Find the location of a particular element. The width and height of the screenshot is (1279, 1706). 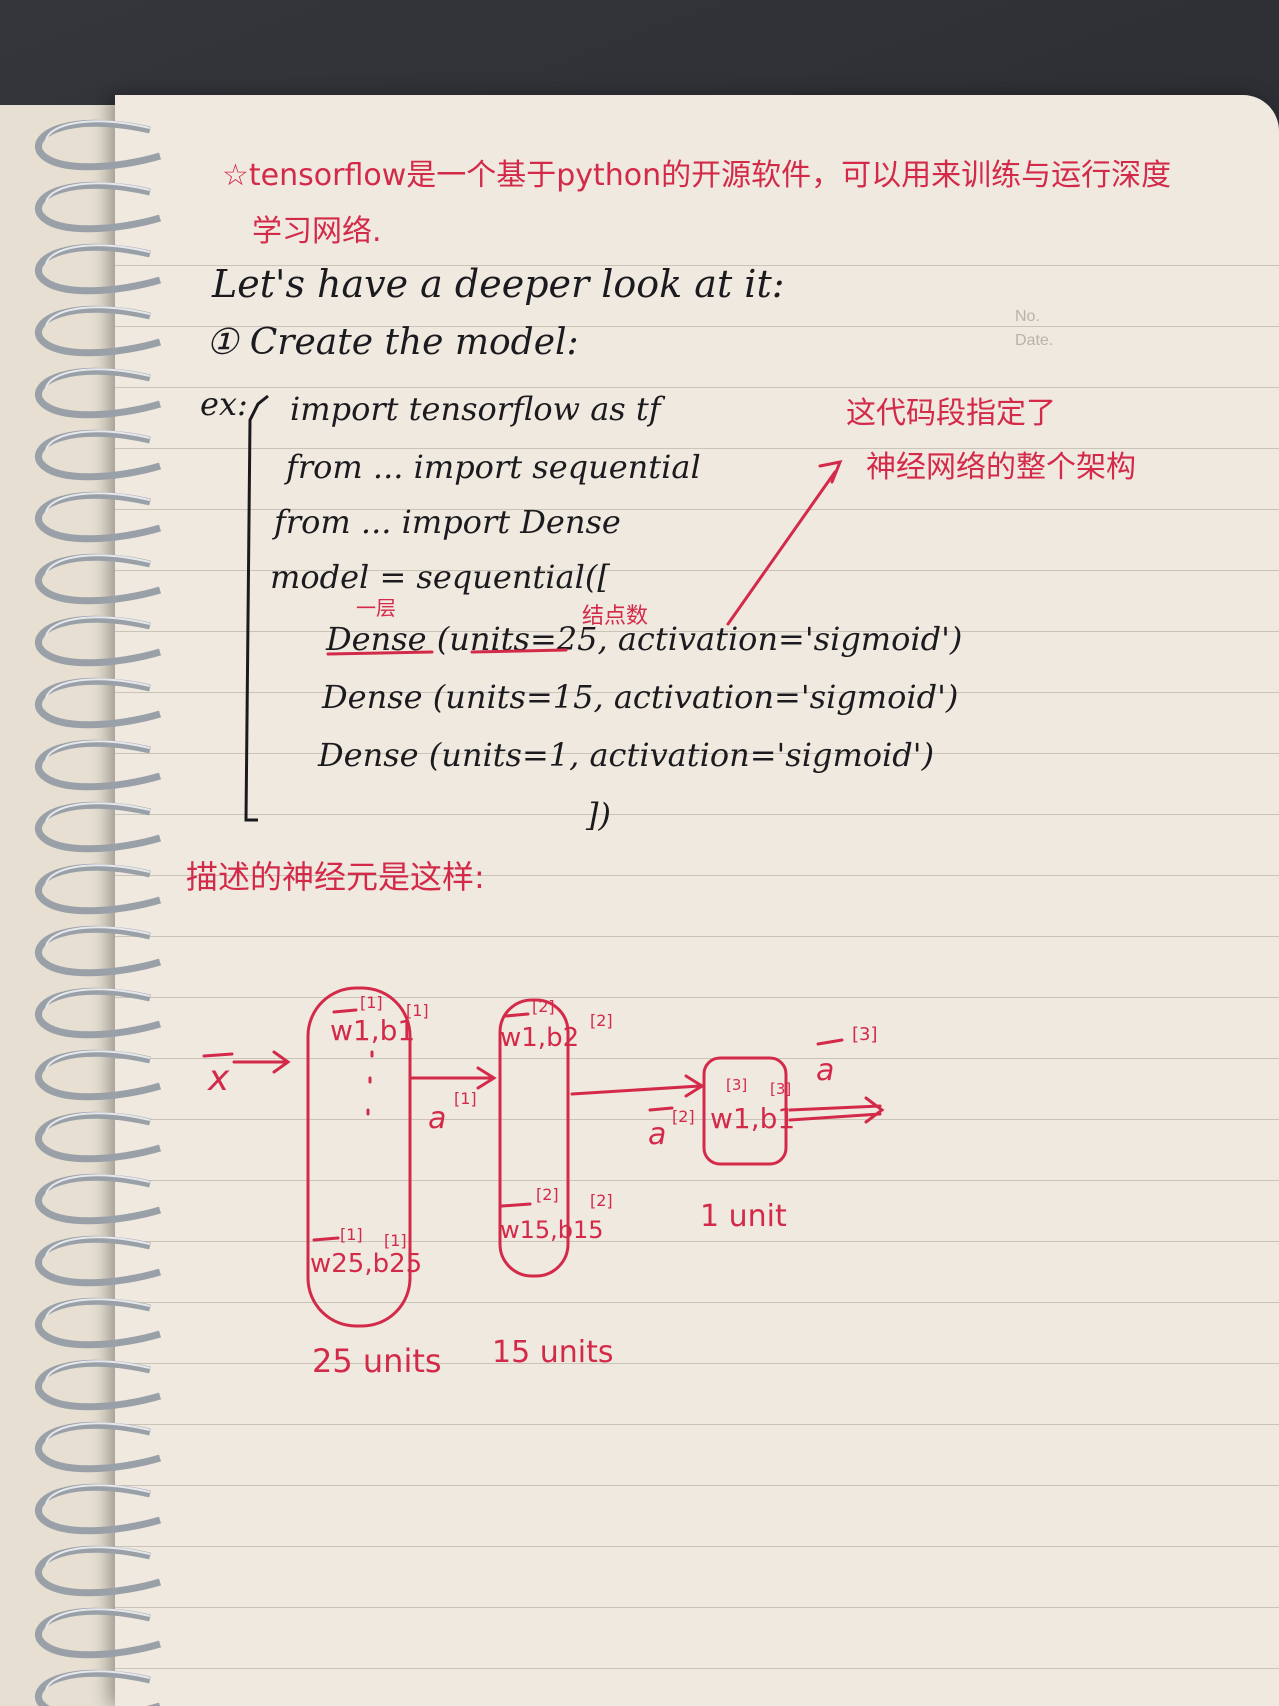

intro-line-1: ☆tensorflow是一个基于python的开源软件，可以用来训练与运行深度 is located at coordinates (697, 175).